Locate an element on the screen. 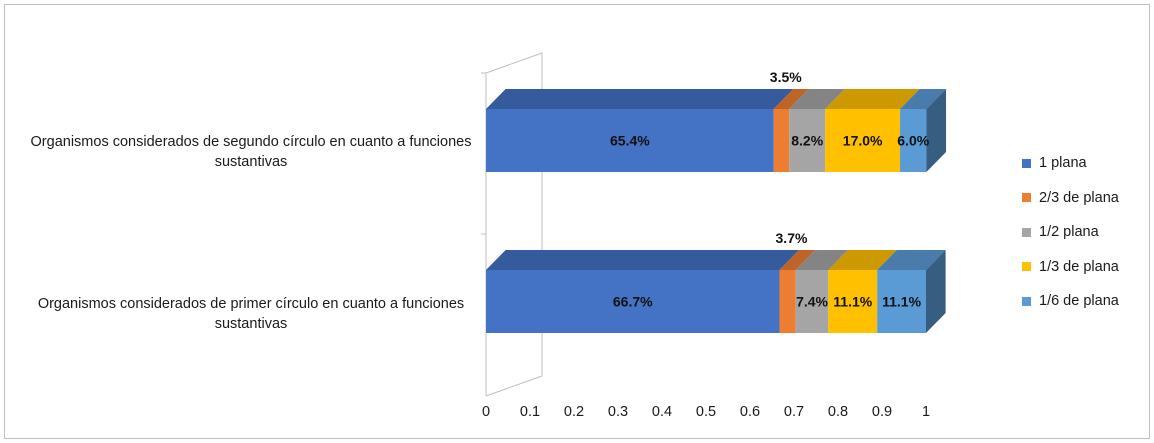  x-tick-label-4: 0.4 is located at coordinates (662, 412).